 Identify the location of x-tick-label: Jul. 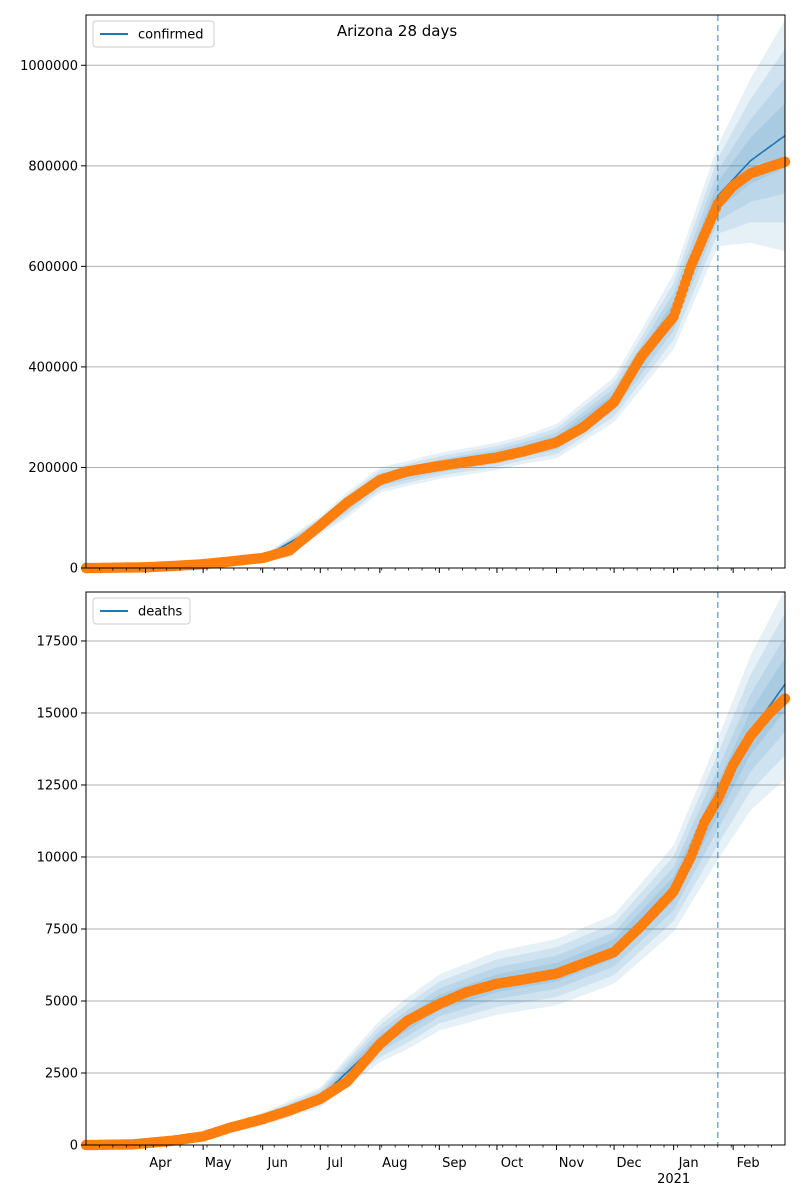
(334, 1163).